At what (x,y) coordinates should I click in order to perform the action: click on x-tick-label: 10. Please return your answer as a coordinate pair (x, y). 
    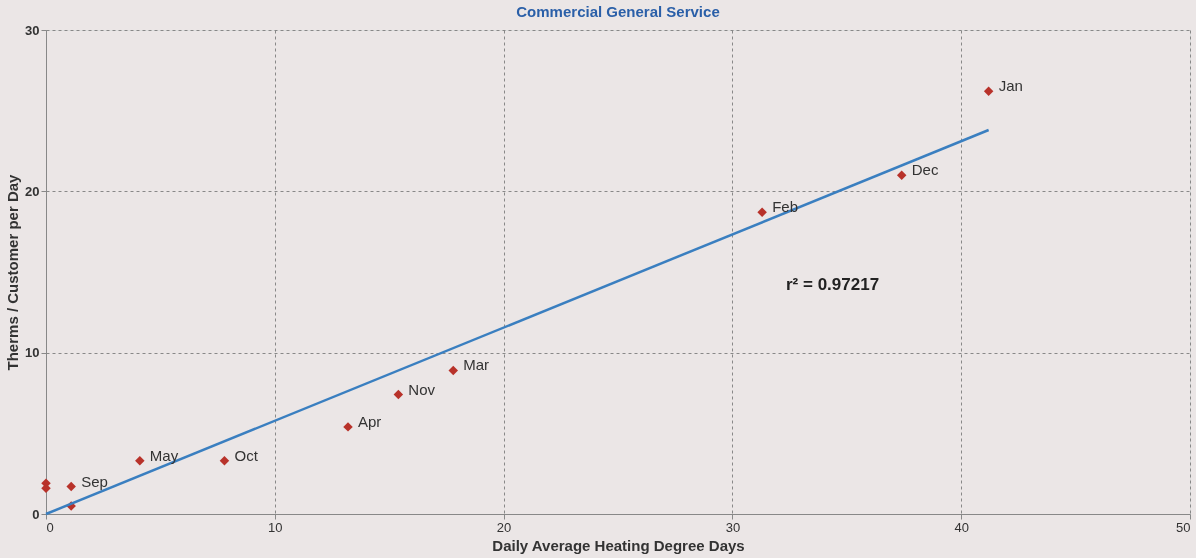
    Looking at the image, I should click on (275, 527).